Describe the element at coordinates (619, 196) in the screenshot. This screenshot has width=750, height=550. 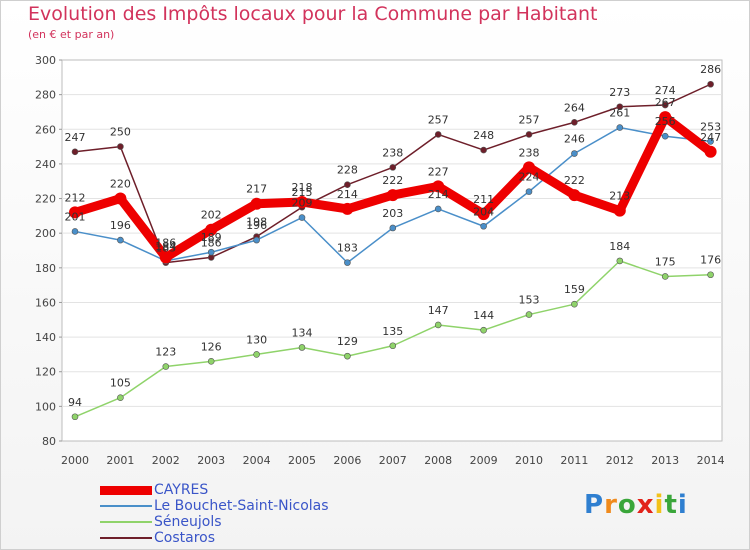
I see `data-label: 213` at that location.